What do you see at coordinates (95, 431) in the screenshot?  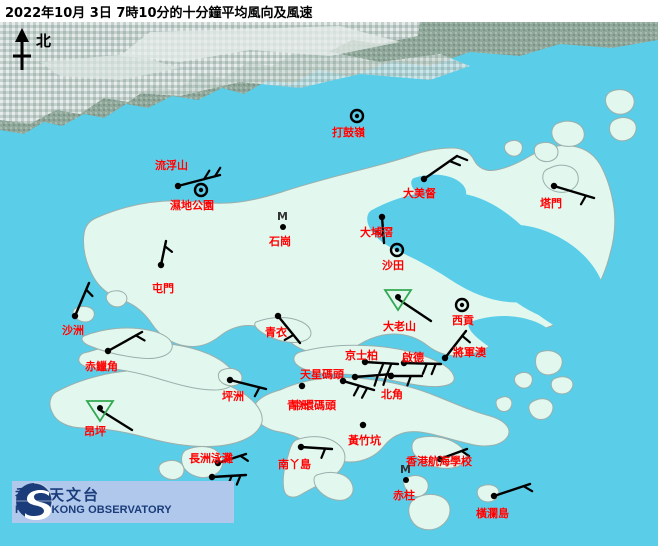 I see `station-label: 昂坪` at bounding box center [95, 431].